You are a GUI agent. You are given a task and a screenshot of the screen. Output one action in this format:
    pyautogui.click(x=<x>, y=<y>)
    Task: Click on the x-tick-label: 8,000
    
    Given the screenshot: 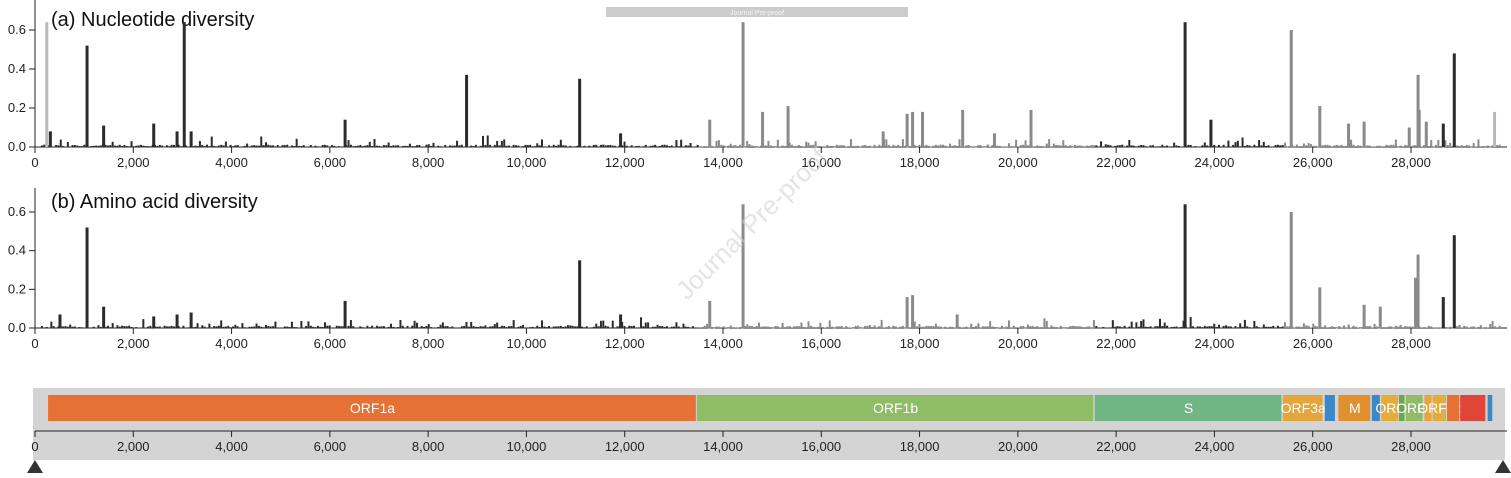 What is the action you would take?
    pyautogui.click(x=428, y=162)
    